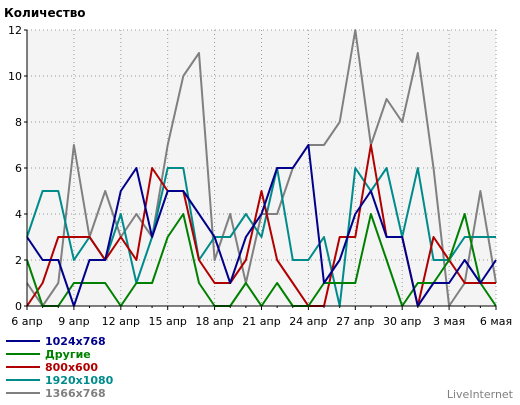 This screenshot has height=405, width=520. Describe the element at coordinates (26, 321) in the screenshot. I see `x-tick-label: 6 апр` at that location.